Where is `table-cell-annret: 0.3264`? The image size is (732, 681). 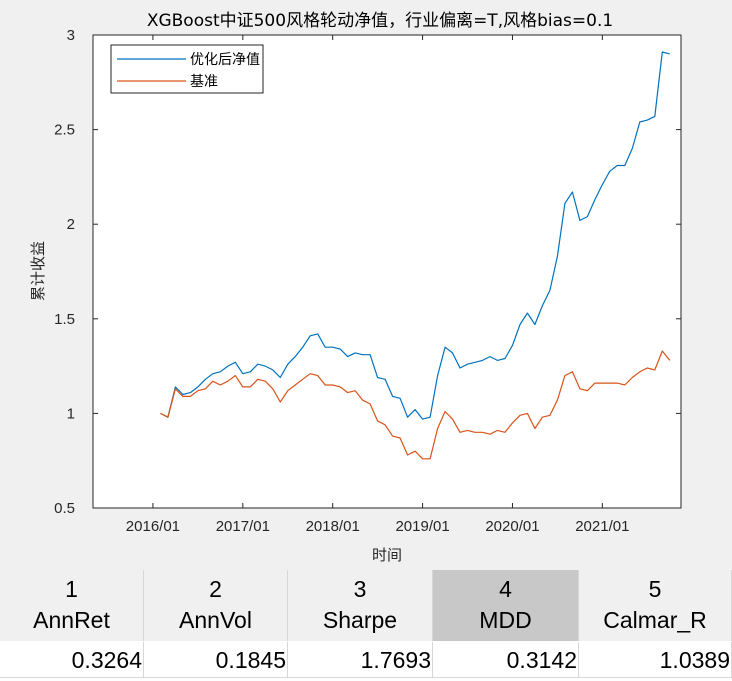
table-cell-annret: 0.3264 is located at coordinates (72, 660).